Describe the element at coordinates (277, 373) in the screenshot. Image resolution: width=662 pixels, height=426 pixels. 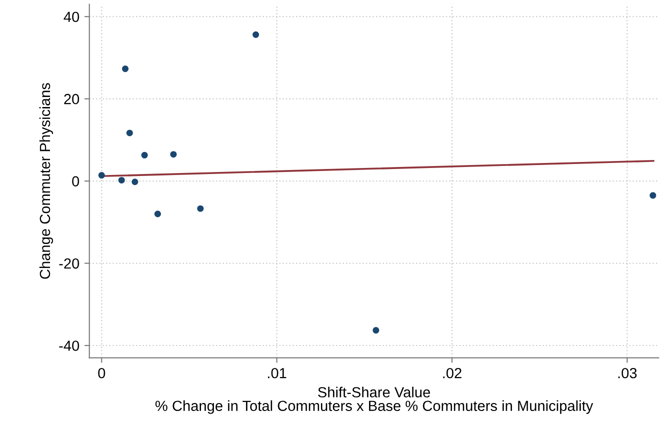
I see `x-tick-label: .01` at that location.